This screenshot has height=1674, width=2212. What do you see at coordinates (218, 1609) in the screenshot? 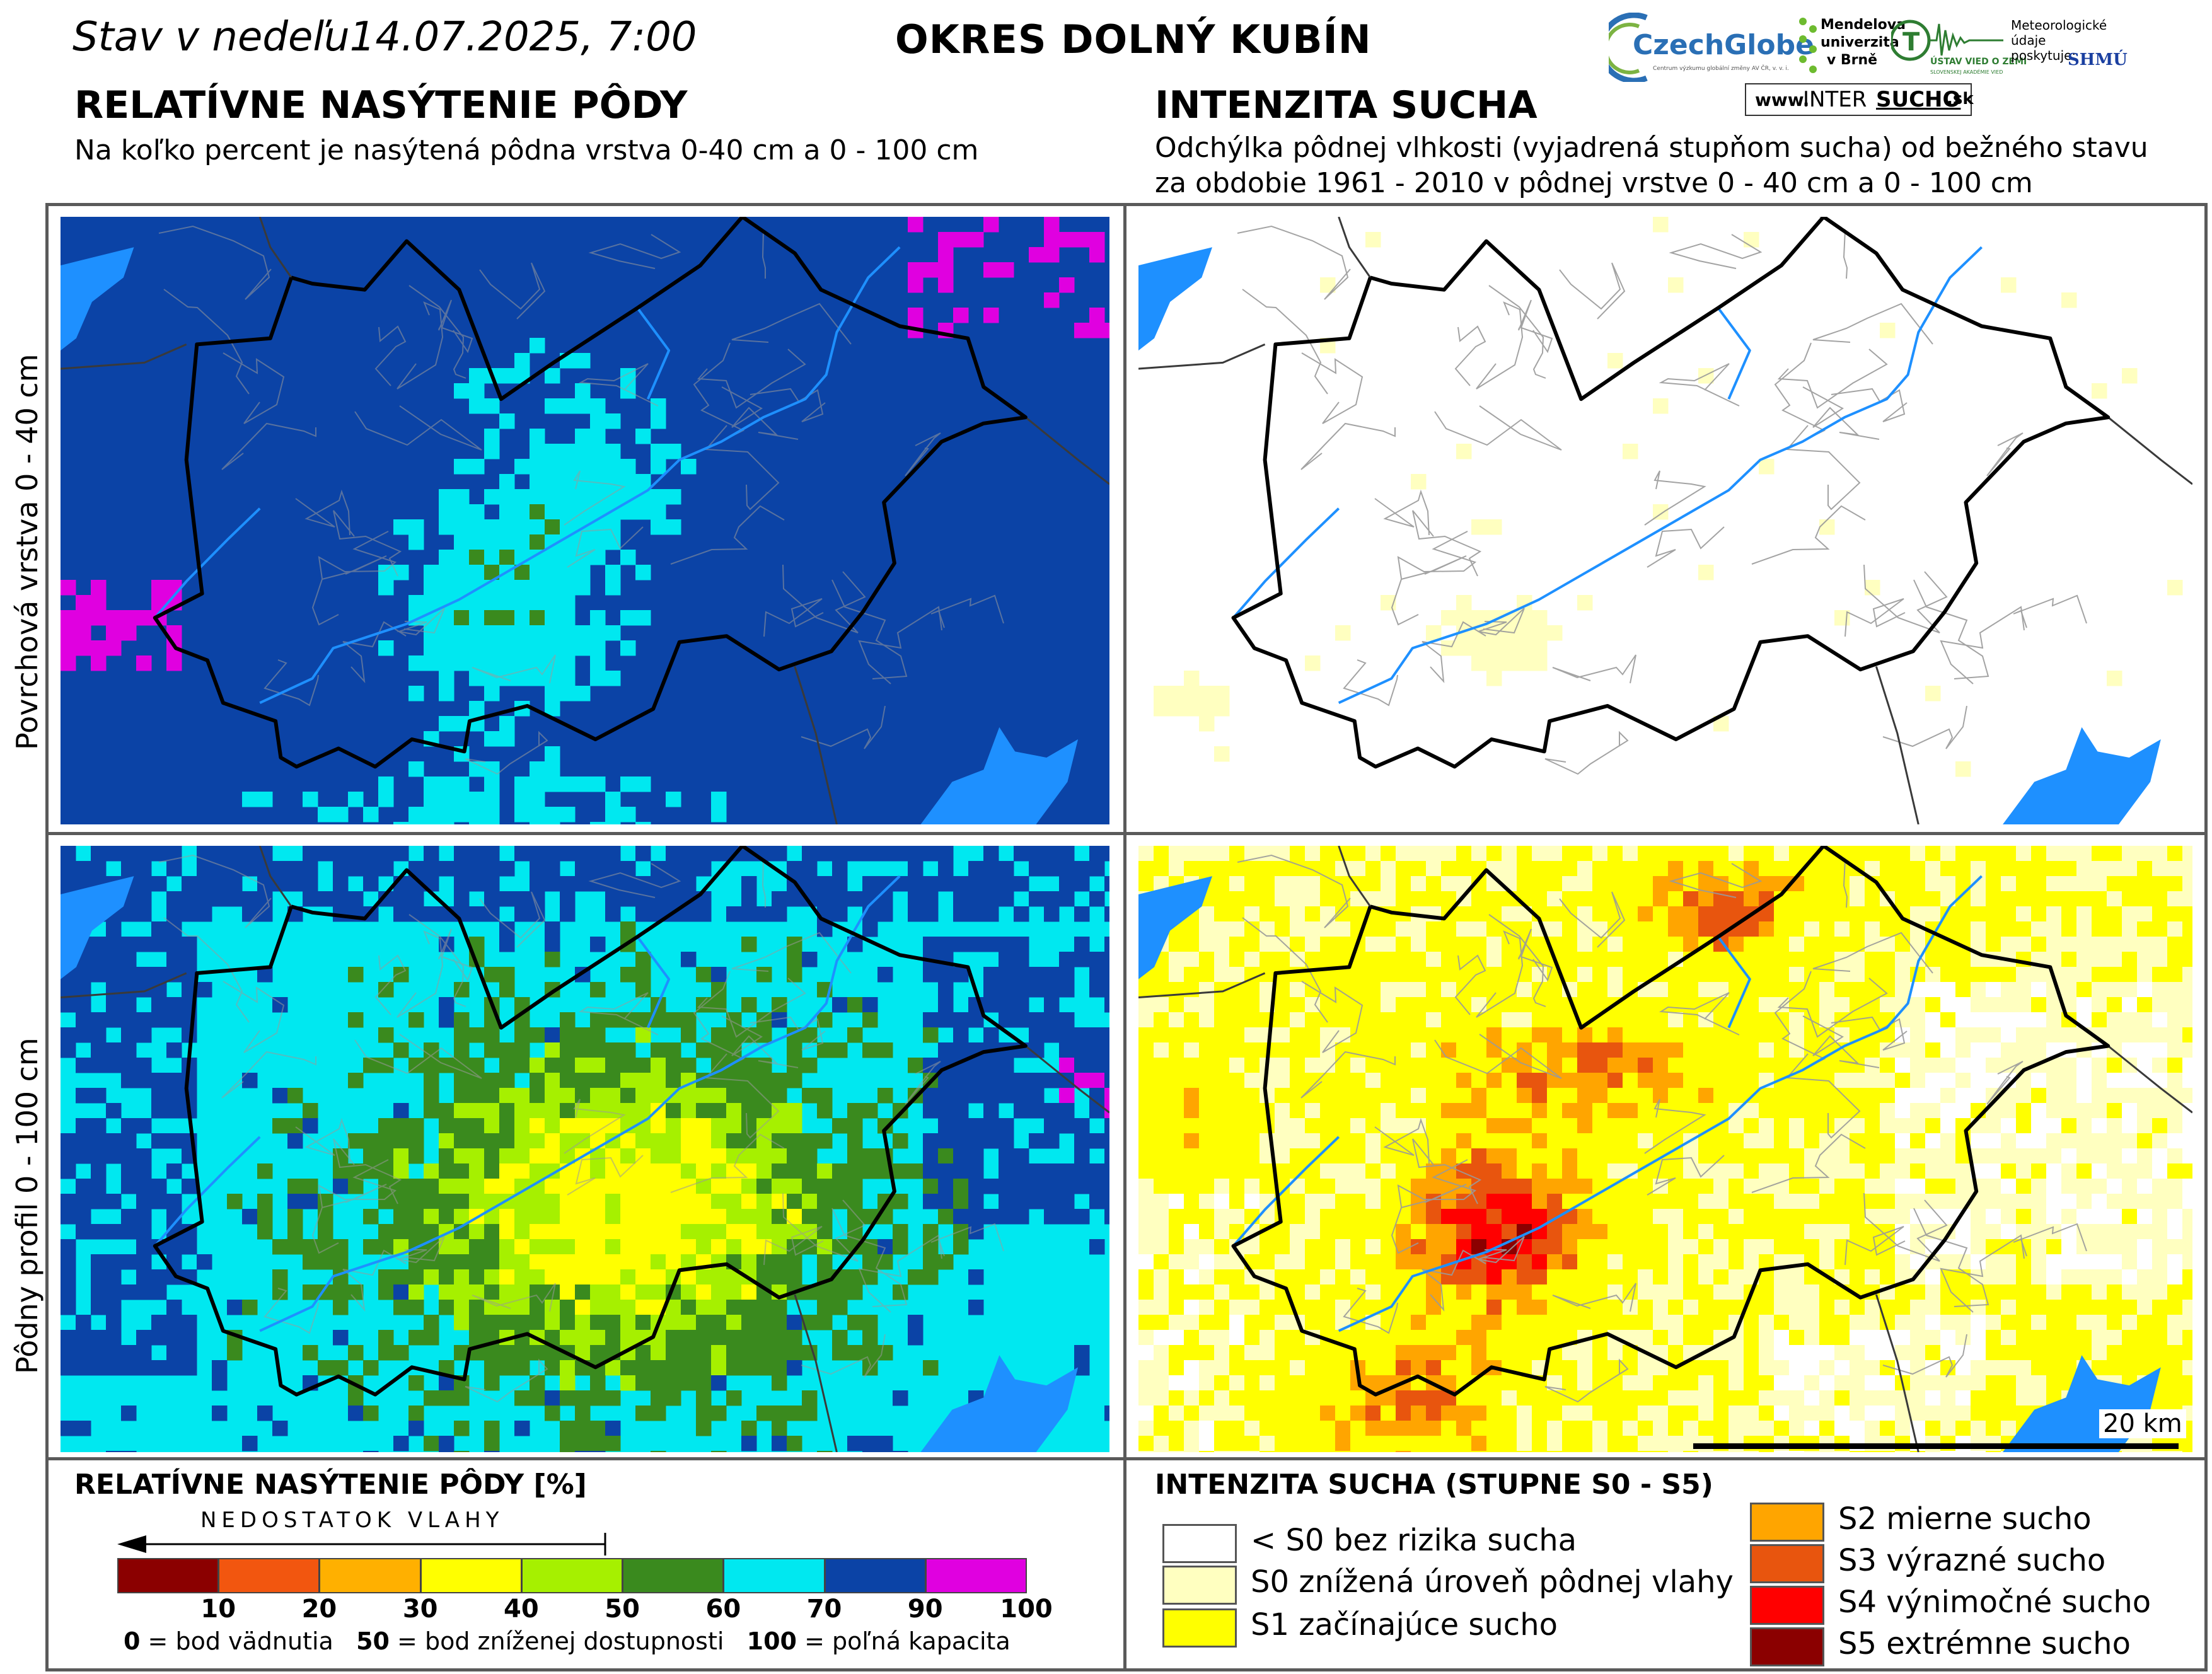
I see `saturation-tick-label: 10` at bounding box center [218, 1609].